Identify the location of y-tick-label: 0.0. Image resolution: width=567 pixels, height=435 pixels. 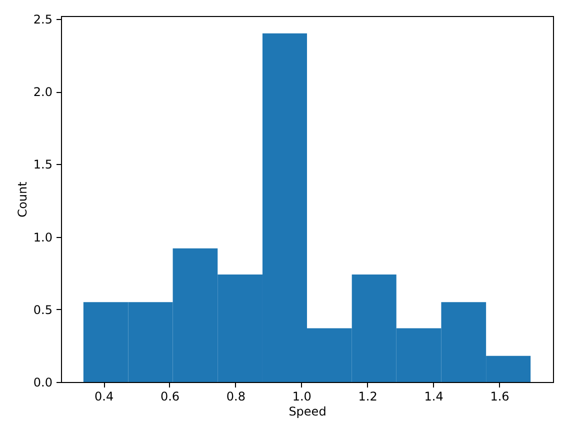
(42, 383).